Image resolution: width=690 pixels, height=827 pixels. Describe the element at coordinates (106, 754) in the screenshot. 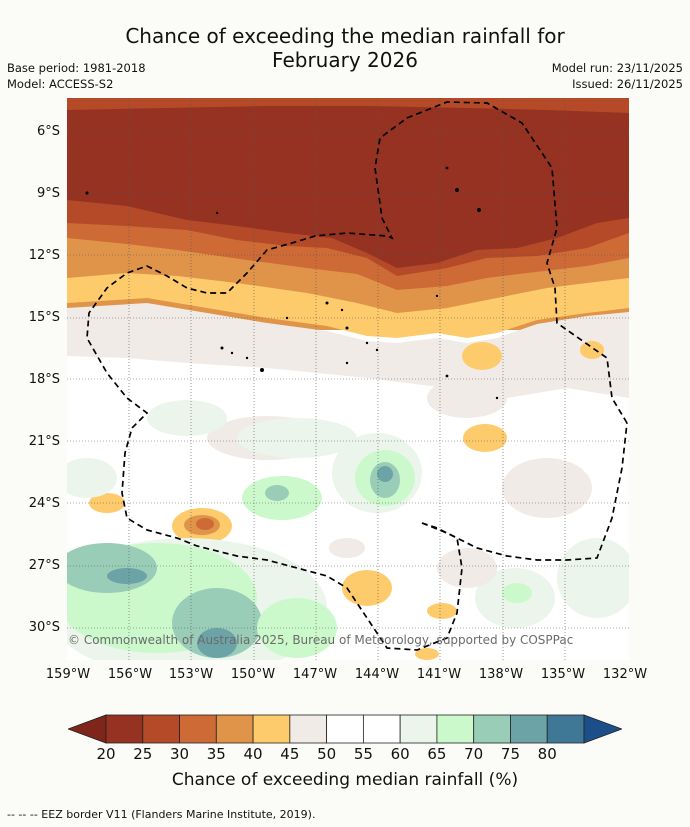

I see `colorbar-tick-label: 20` at that location.